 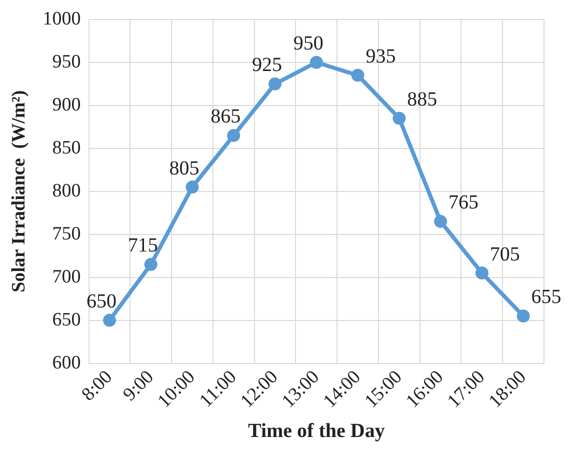 I want to click on y-tick-label: 900, so click(x=66, y=105).